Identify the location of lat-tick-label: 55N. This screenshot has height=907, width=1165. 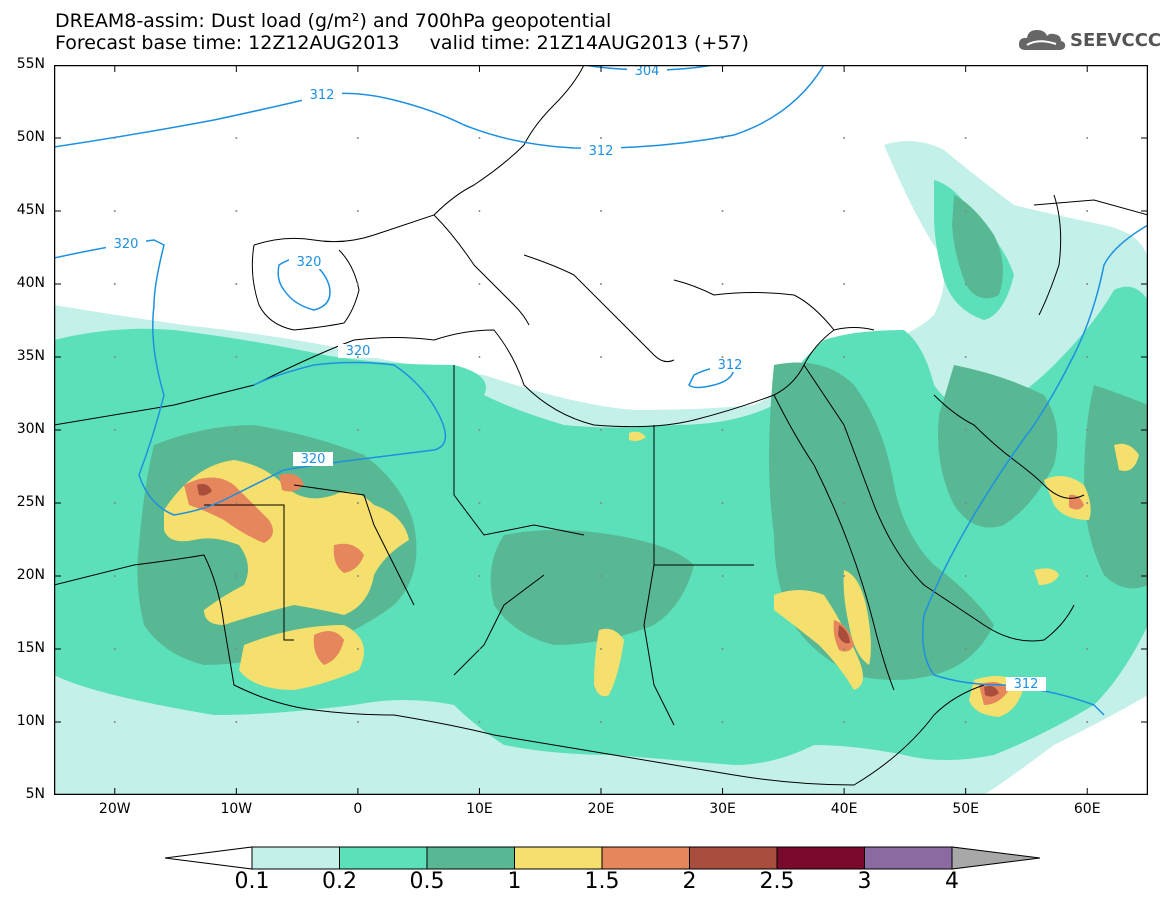
(30, 64).